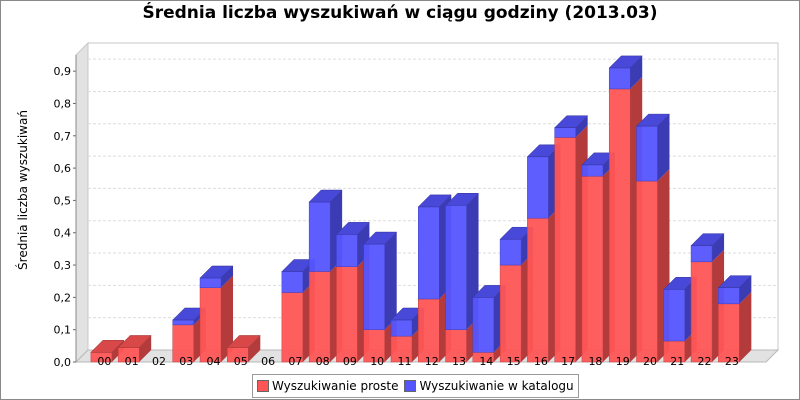 This screenshot has height=400, width=800. What do you see at coordinates (63, 362) in the screenshot?
I see `y-tick-label: 0,0` at bounding box center [63, 362].